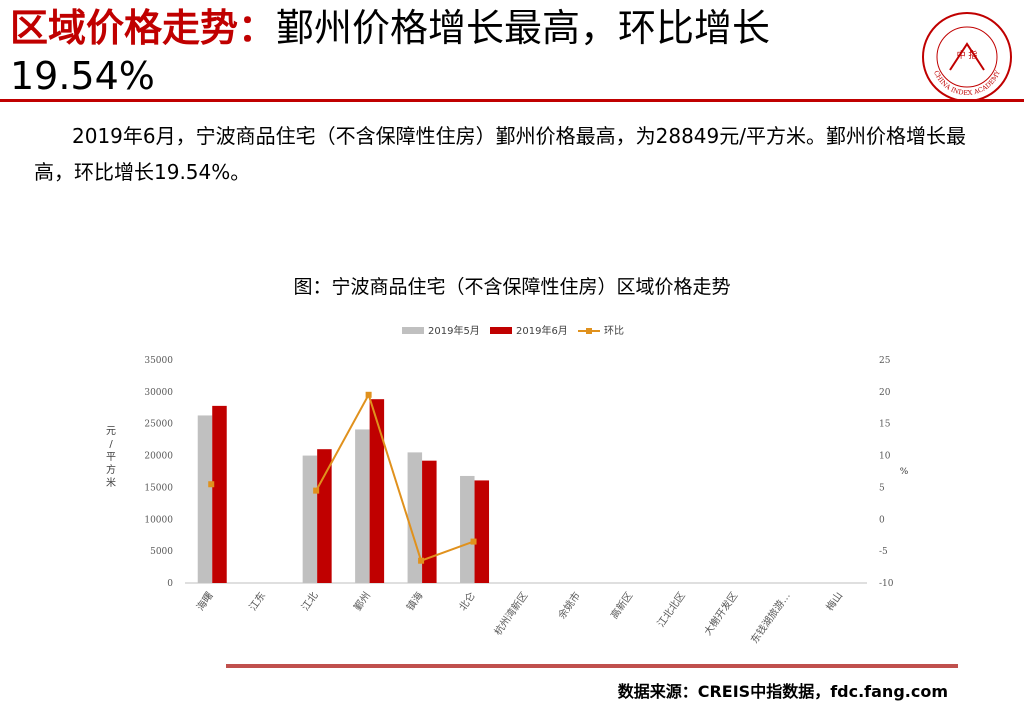  Describe the element at coordinates (467, 601) in the screenshot. I see `x-tick-label: 北仑` at that location.